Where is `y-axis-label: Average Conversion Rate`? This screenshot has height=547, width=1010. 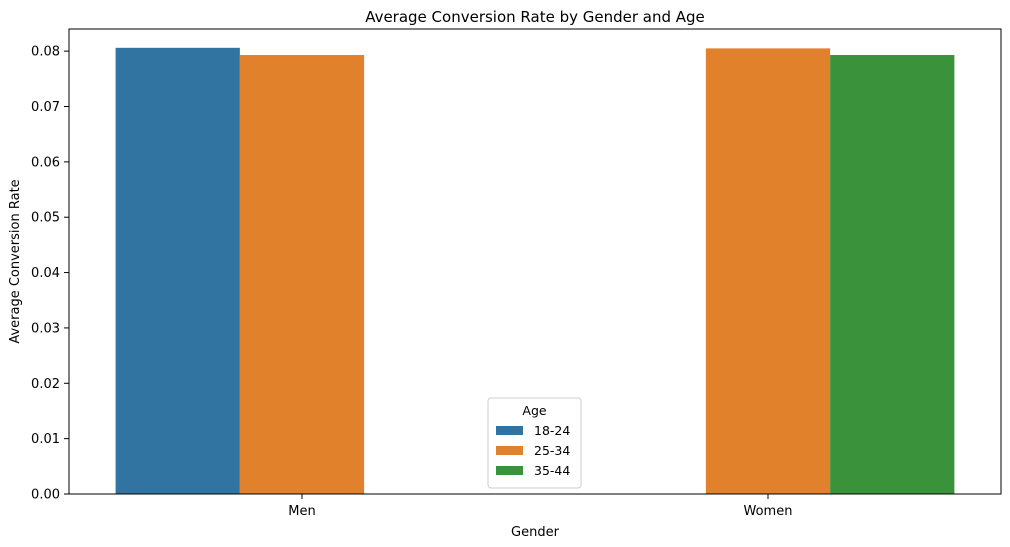 y-axis-label: Average Conversion Rate is located at coordinates (15, 261).